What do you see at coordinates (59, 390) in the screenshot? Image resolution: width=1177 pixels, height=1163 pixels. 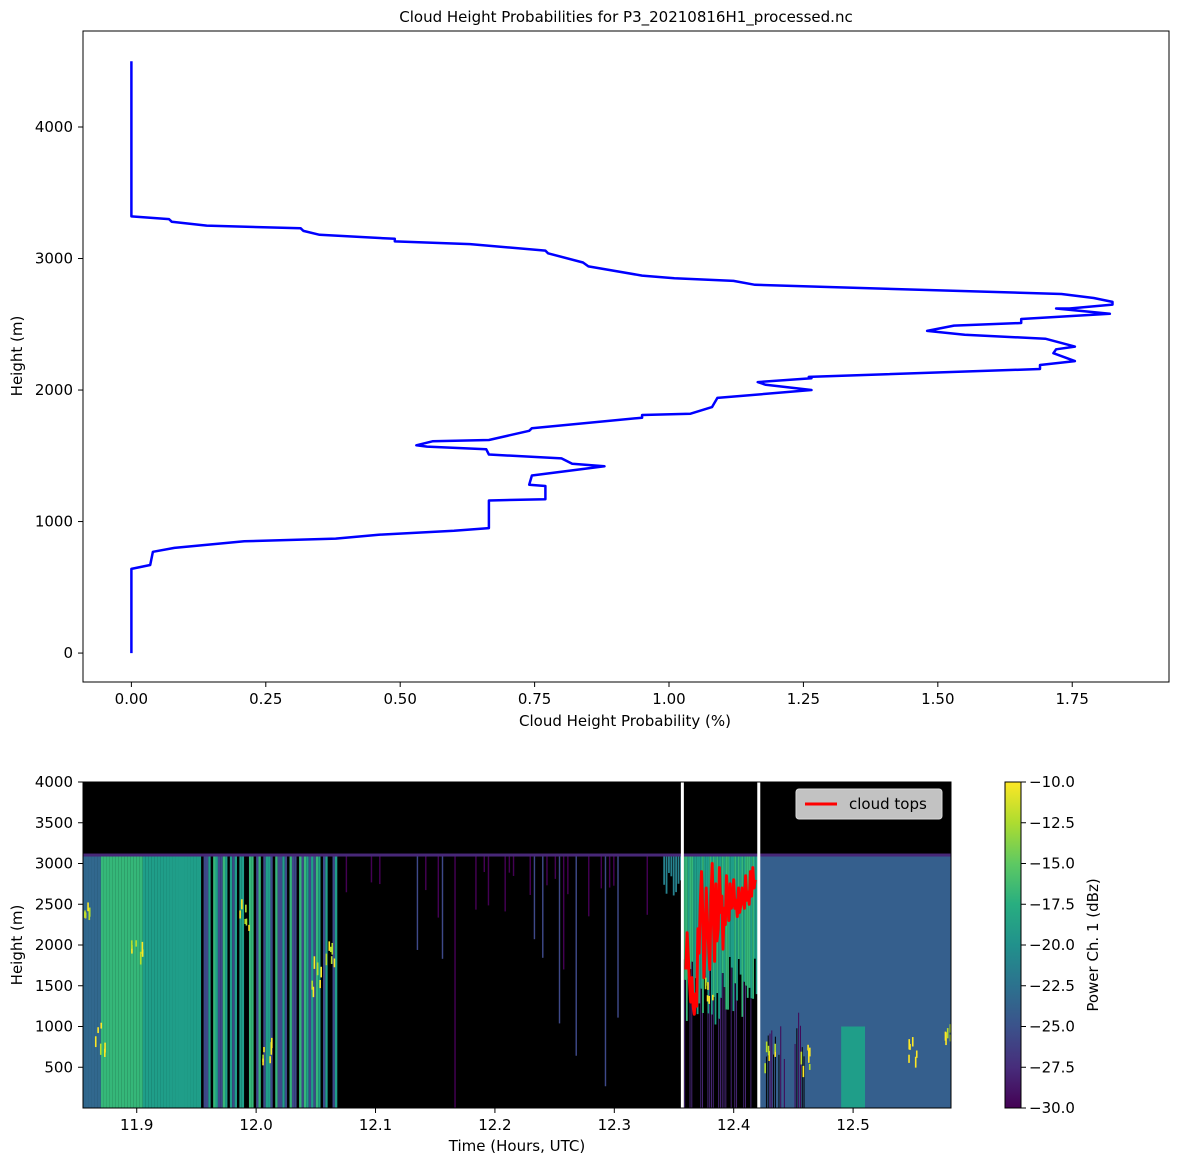 I see `top-y-ticks: 0 1000 2000 3000 4000` at bounding box center [59, 390].